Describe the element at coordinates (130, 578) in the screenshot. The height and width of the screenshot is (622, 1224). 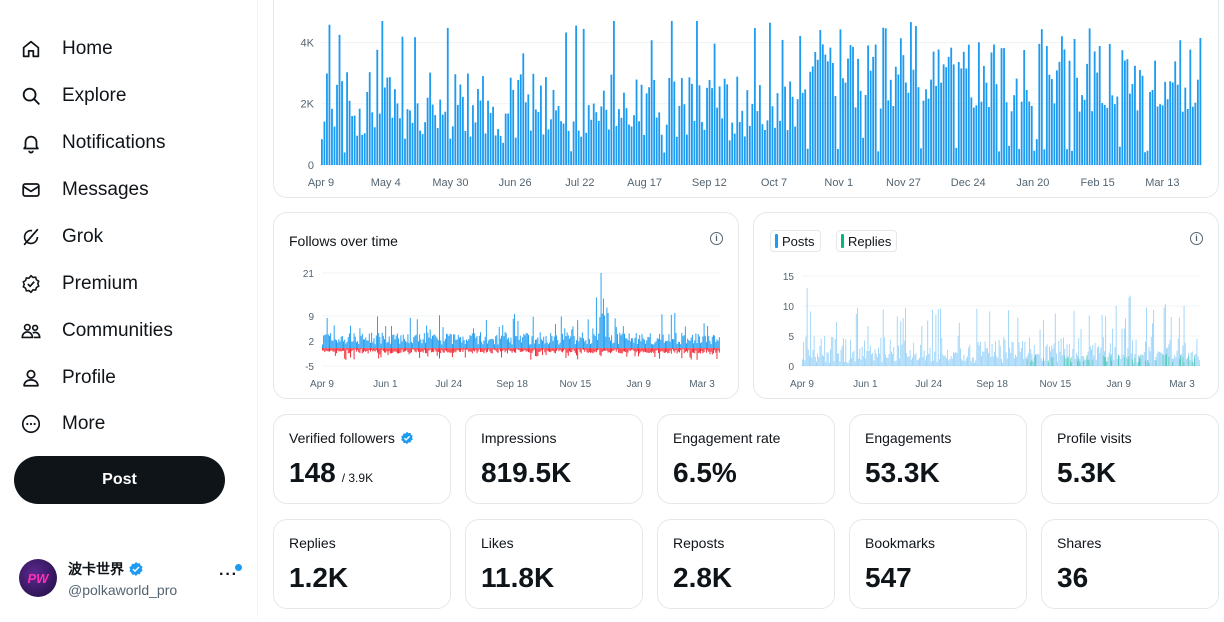
I see `account-switcher: PW 波卡世界 @polkaworld_pro ···` at that location.